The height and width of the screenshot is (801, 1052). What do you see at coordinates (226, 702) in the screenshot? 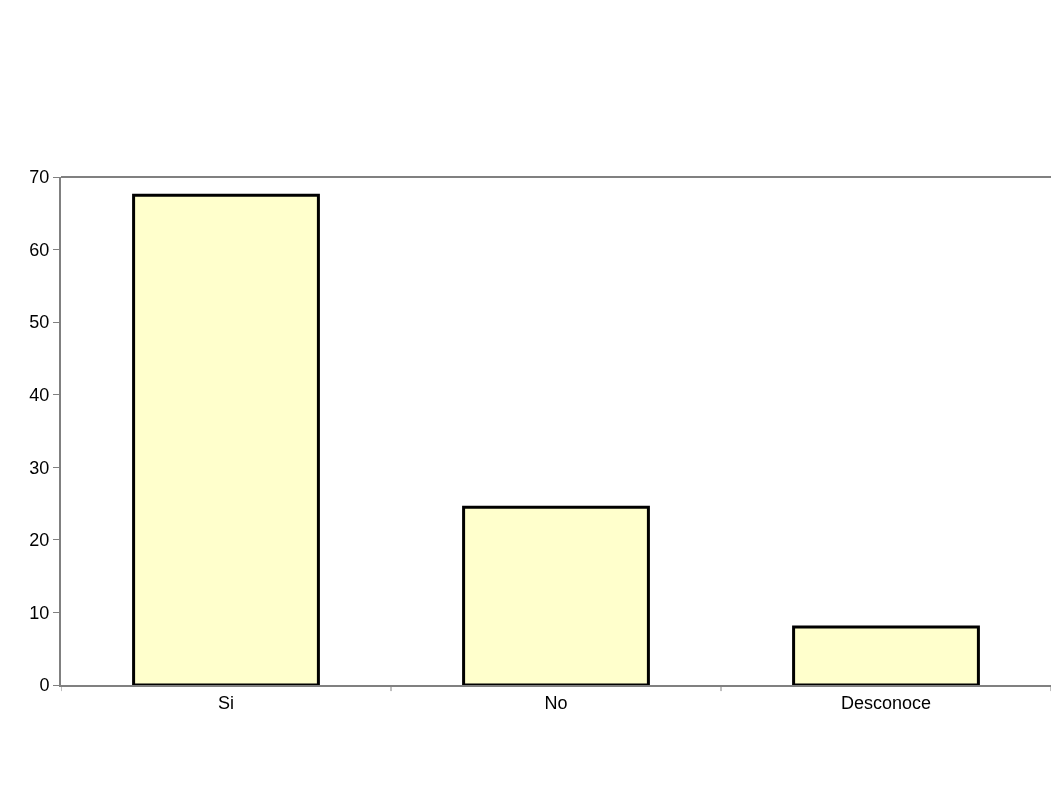
I see `x-tick-label: Si` at bounding box center [226, 702].